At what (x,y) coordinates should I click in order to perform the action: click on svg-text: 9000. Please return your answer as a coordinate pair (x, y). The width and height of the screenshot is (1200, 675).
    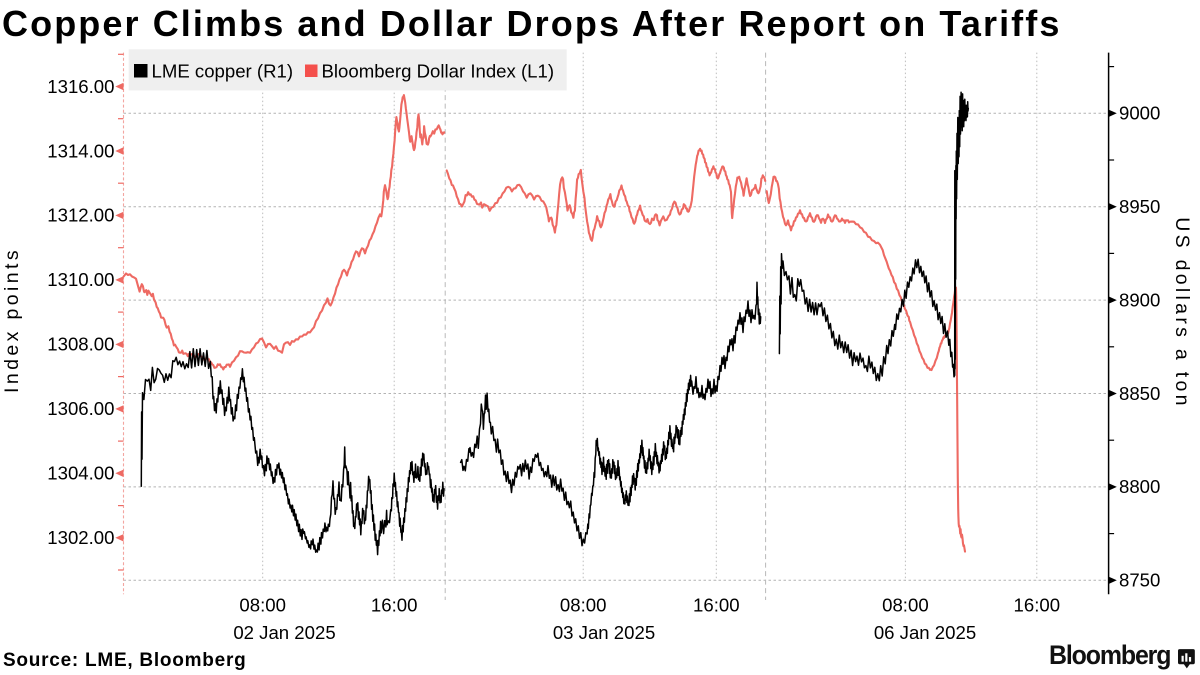
    Looking at the image, I should click on (1139, 113).